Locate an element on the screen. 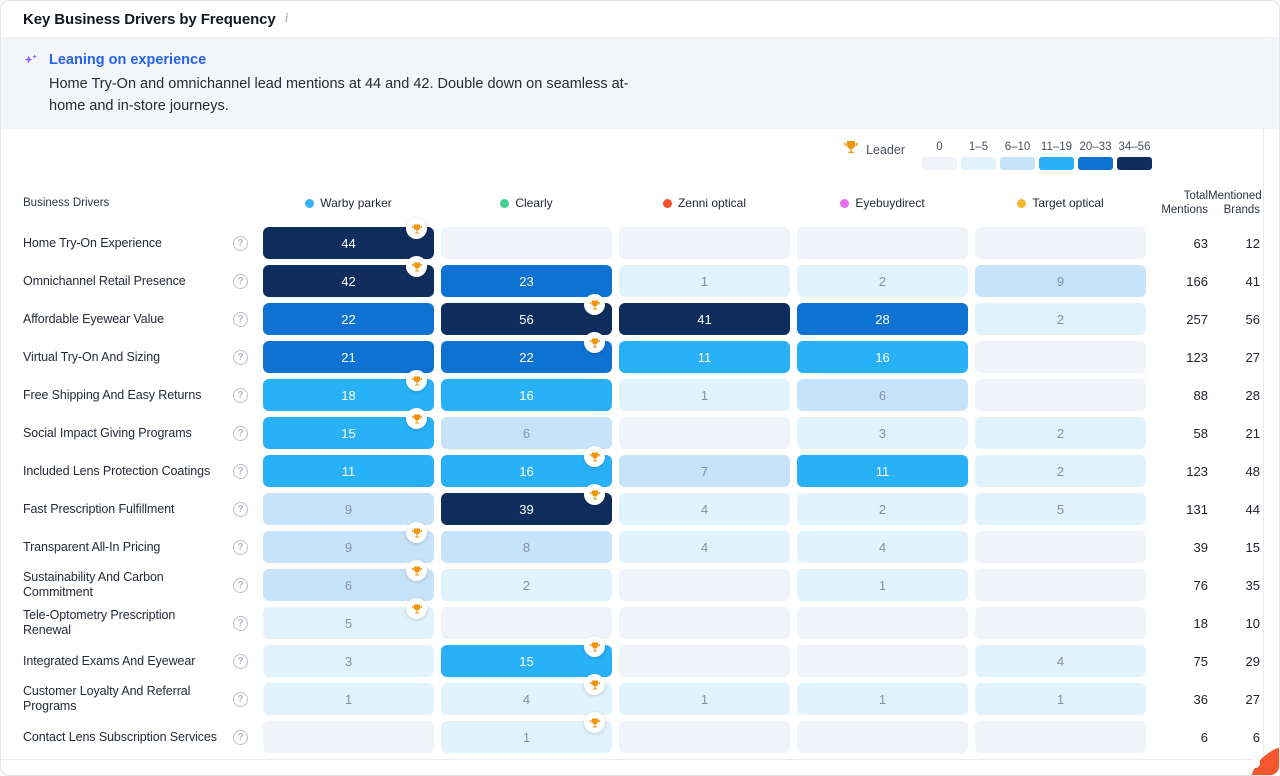  info-icon: i is located at coordinates (286, 18).